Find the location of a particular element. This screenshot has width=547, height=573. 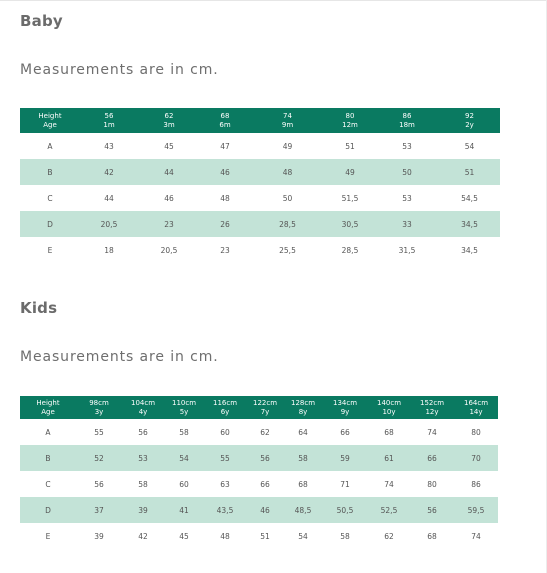

measurement-cell: 37 is located at coordinates (99, 510).